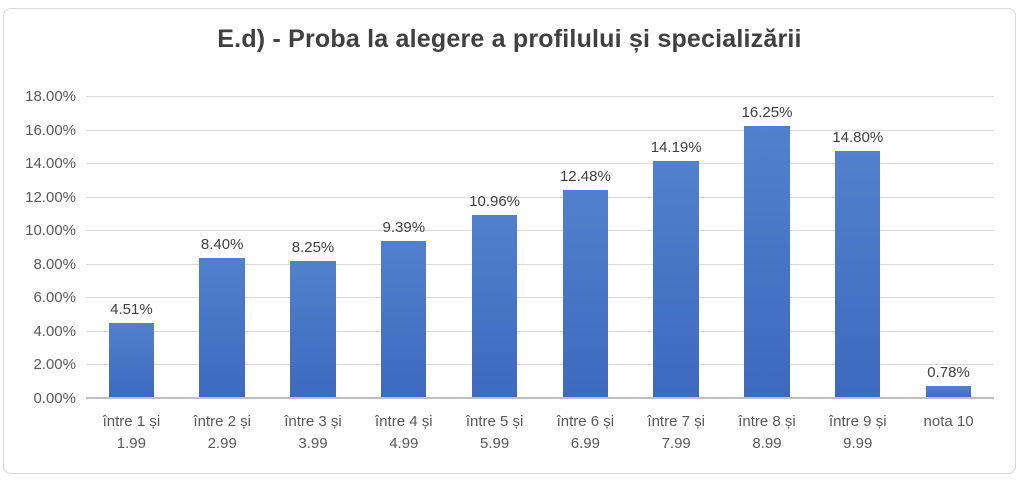  Describe the element at coordinates (585, 433) in the screenshot. I see `x-tick-label: între 6 și 6.99` at that location.